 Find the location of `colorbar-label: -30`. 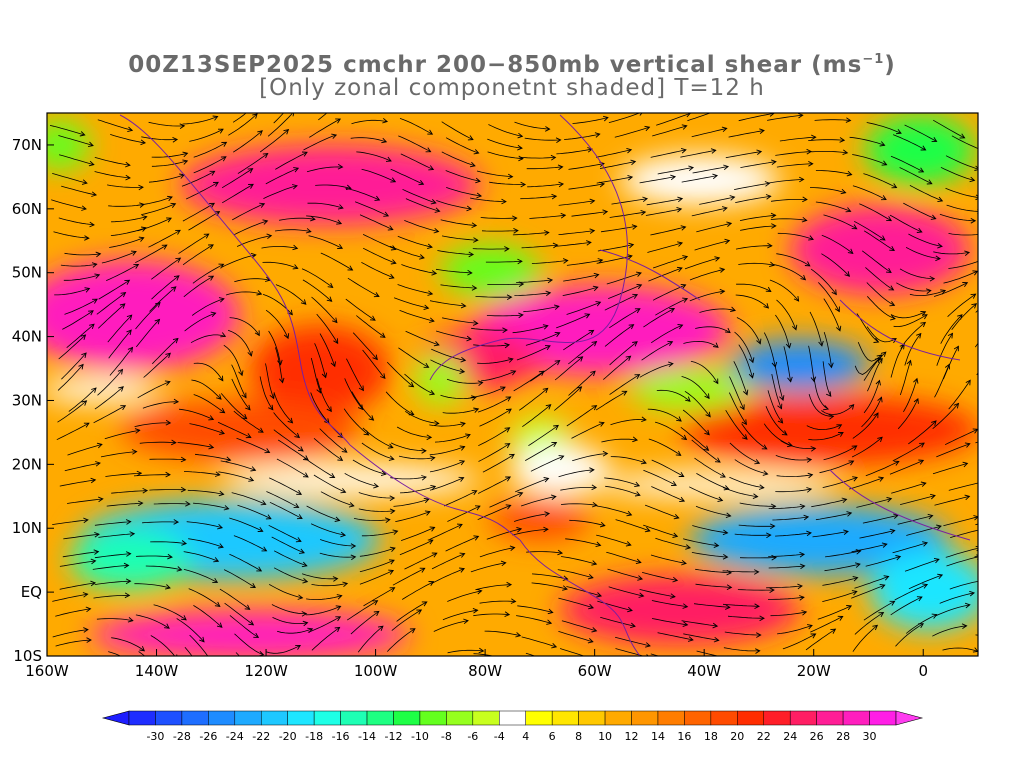

colorbar-label: -30 is located at coordinates (155, 736).